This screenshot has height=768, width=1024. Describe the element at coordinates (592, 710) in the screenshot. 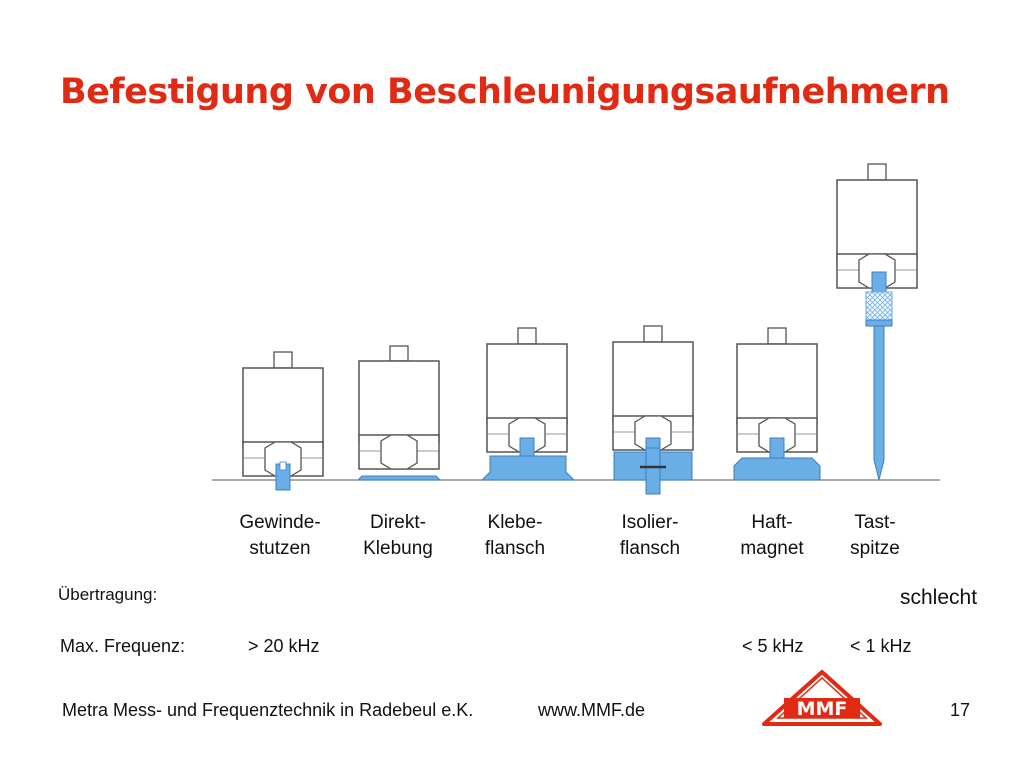

I see `footer-url: www.MMF.de` at that location.